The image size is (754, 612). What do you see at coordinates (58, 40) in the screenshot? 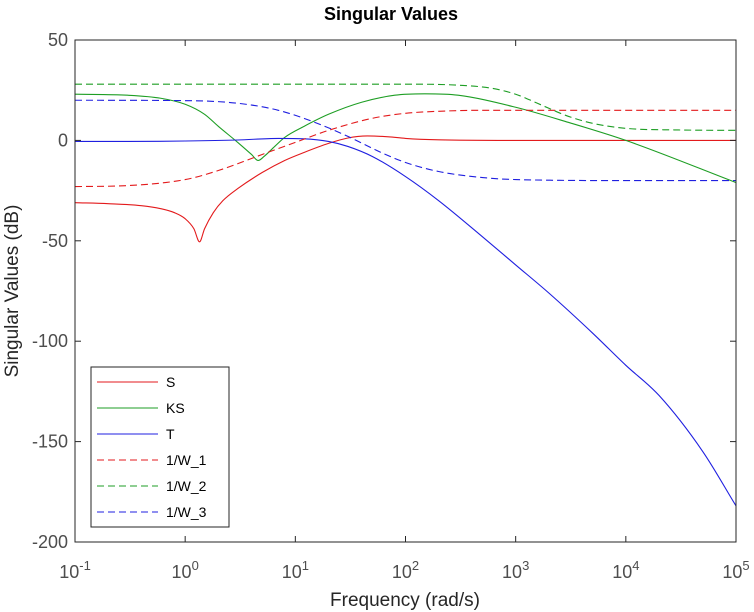
I see `y-tick-label-5: 50` at bounding box center [58, 40].